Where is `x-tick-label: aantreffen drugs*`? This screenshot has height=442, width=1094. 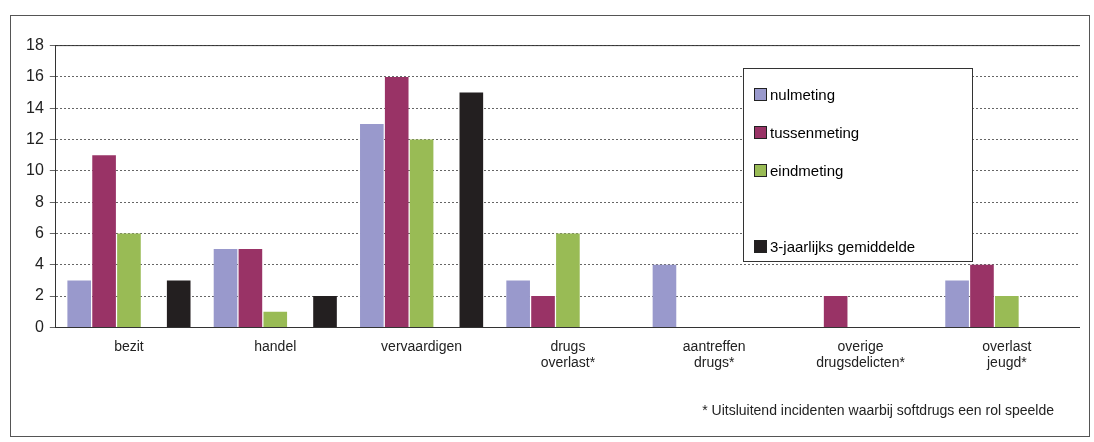
x-tick-label: aantreffen drugs* is located at coordinates (714, 354).